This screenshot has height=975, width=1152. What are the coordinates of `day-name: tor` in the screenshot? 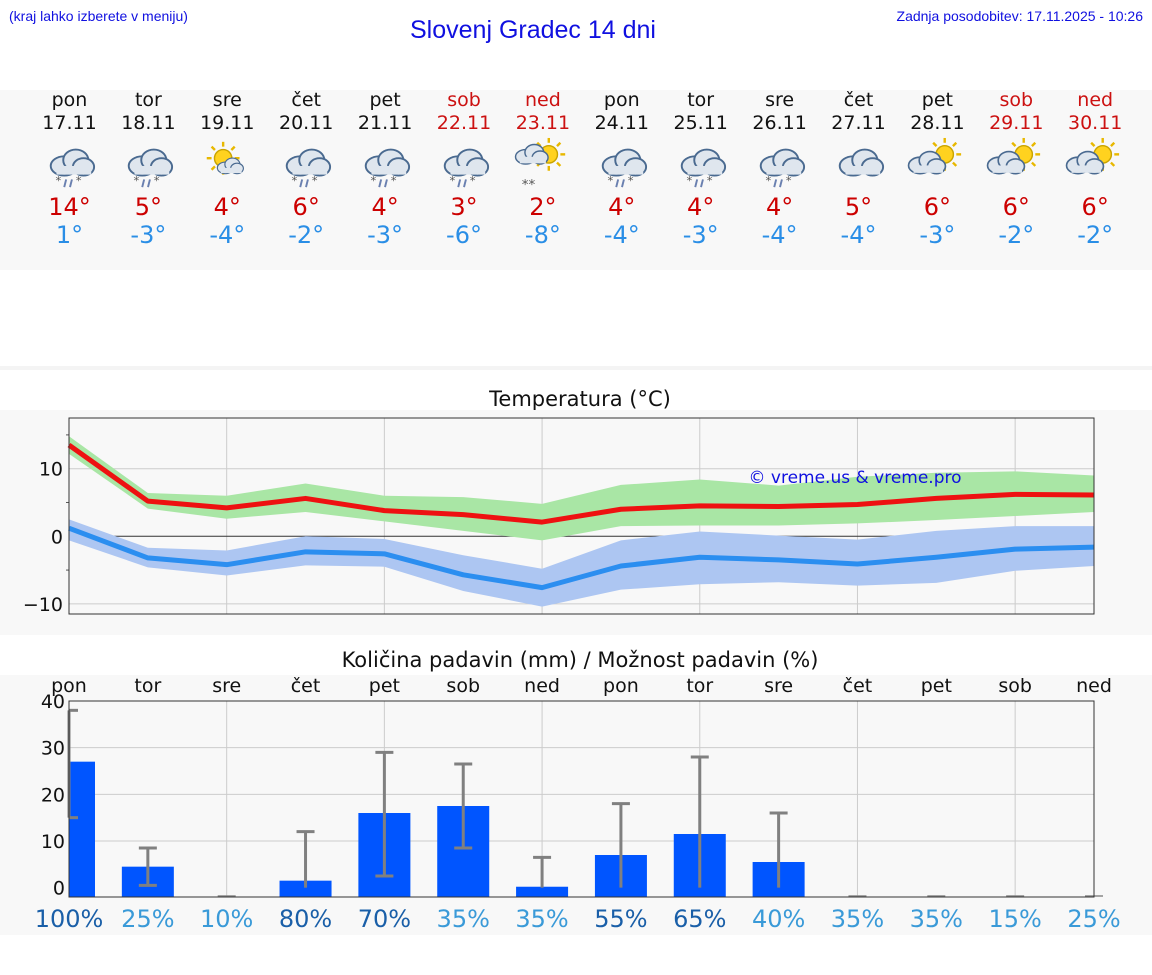 It's located at (148, 100).